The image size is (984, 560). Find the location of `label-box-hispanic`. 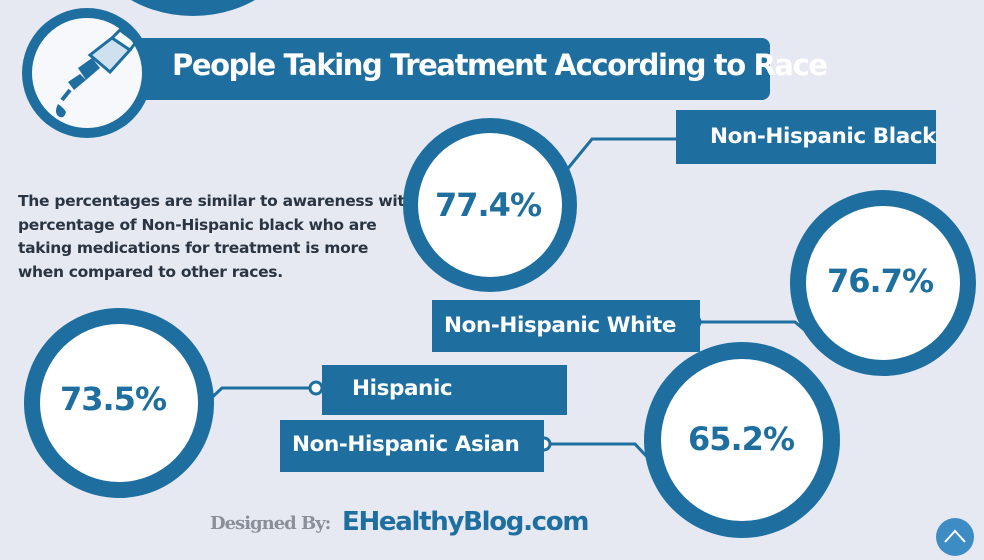

label-box-hispanic is located at coordinates (444, 390).